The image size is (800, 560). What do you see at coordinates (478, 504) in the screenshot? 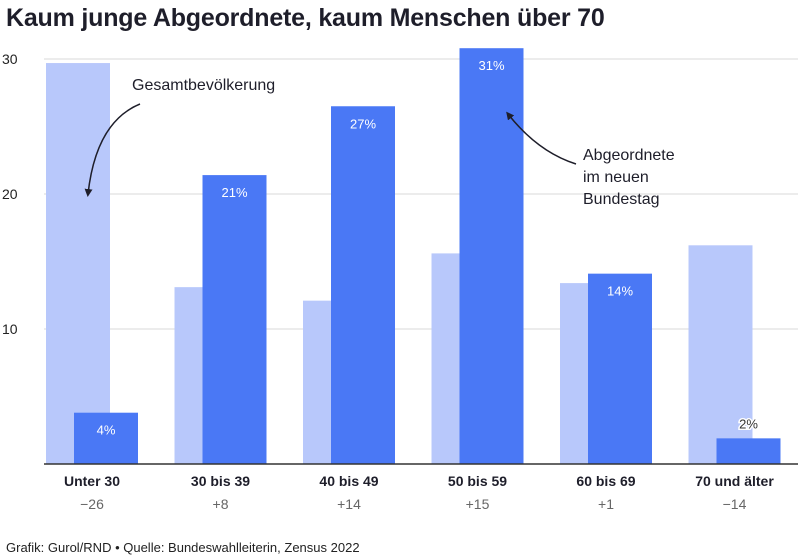
I see `x-delta-label: +15` at bounding box center [478, 504].